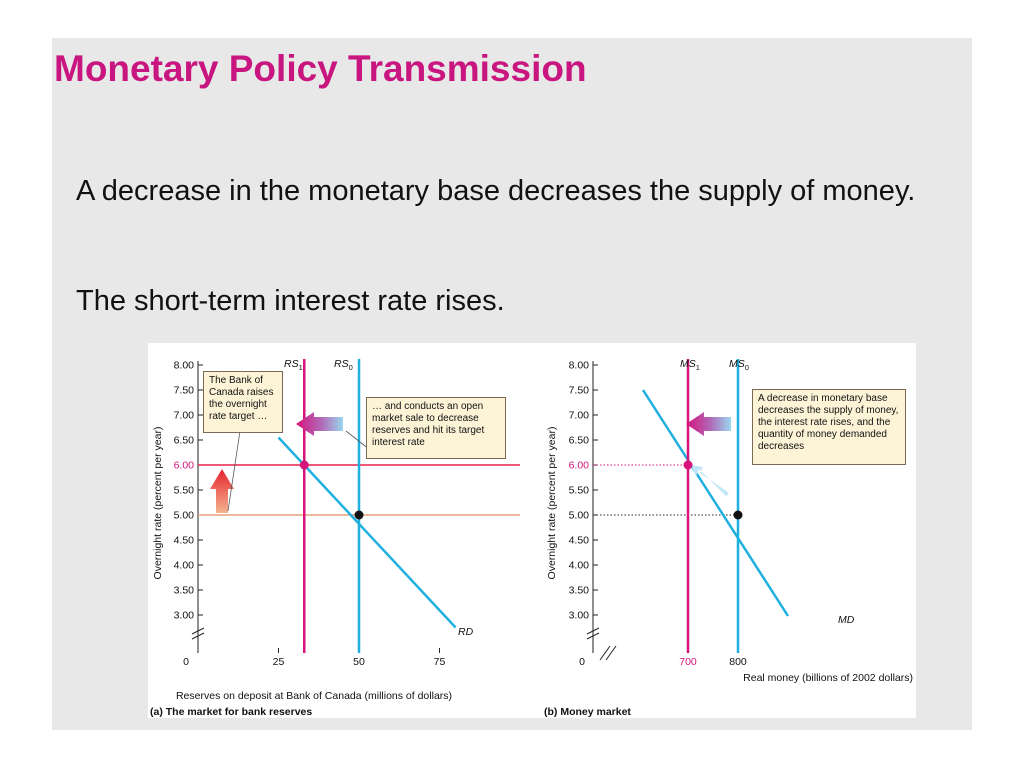 The width and height of the screenshot is (1024, 768). Describe the element at coordinates (663, 662) in the screenshot. I see `panel-b-x-ticks: 0 700 800` at that location.